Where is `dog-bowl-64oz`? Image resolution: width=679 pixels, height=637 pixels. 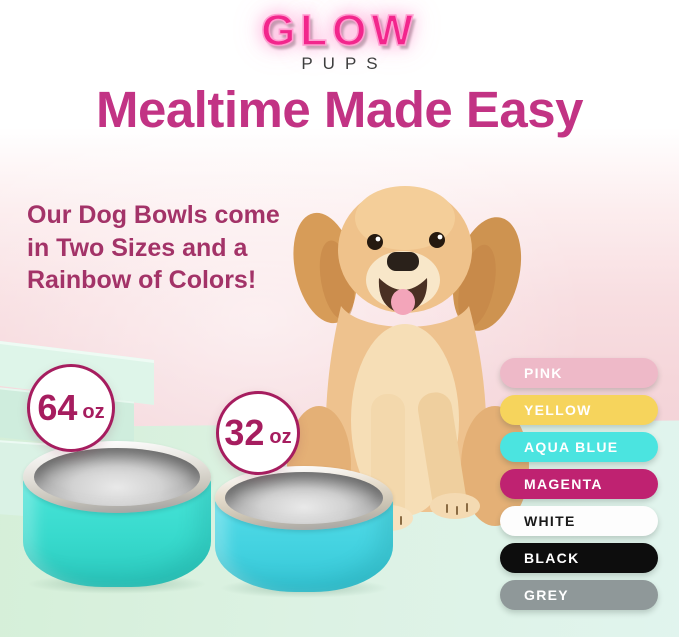
dog-bowl-64oz is located at coordinates (117, 517).